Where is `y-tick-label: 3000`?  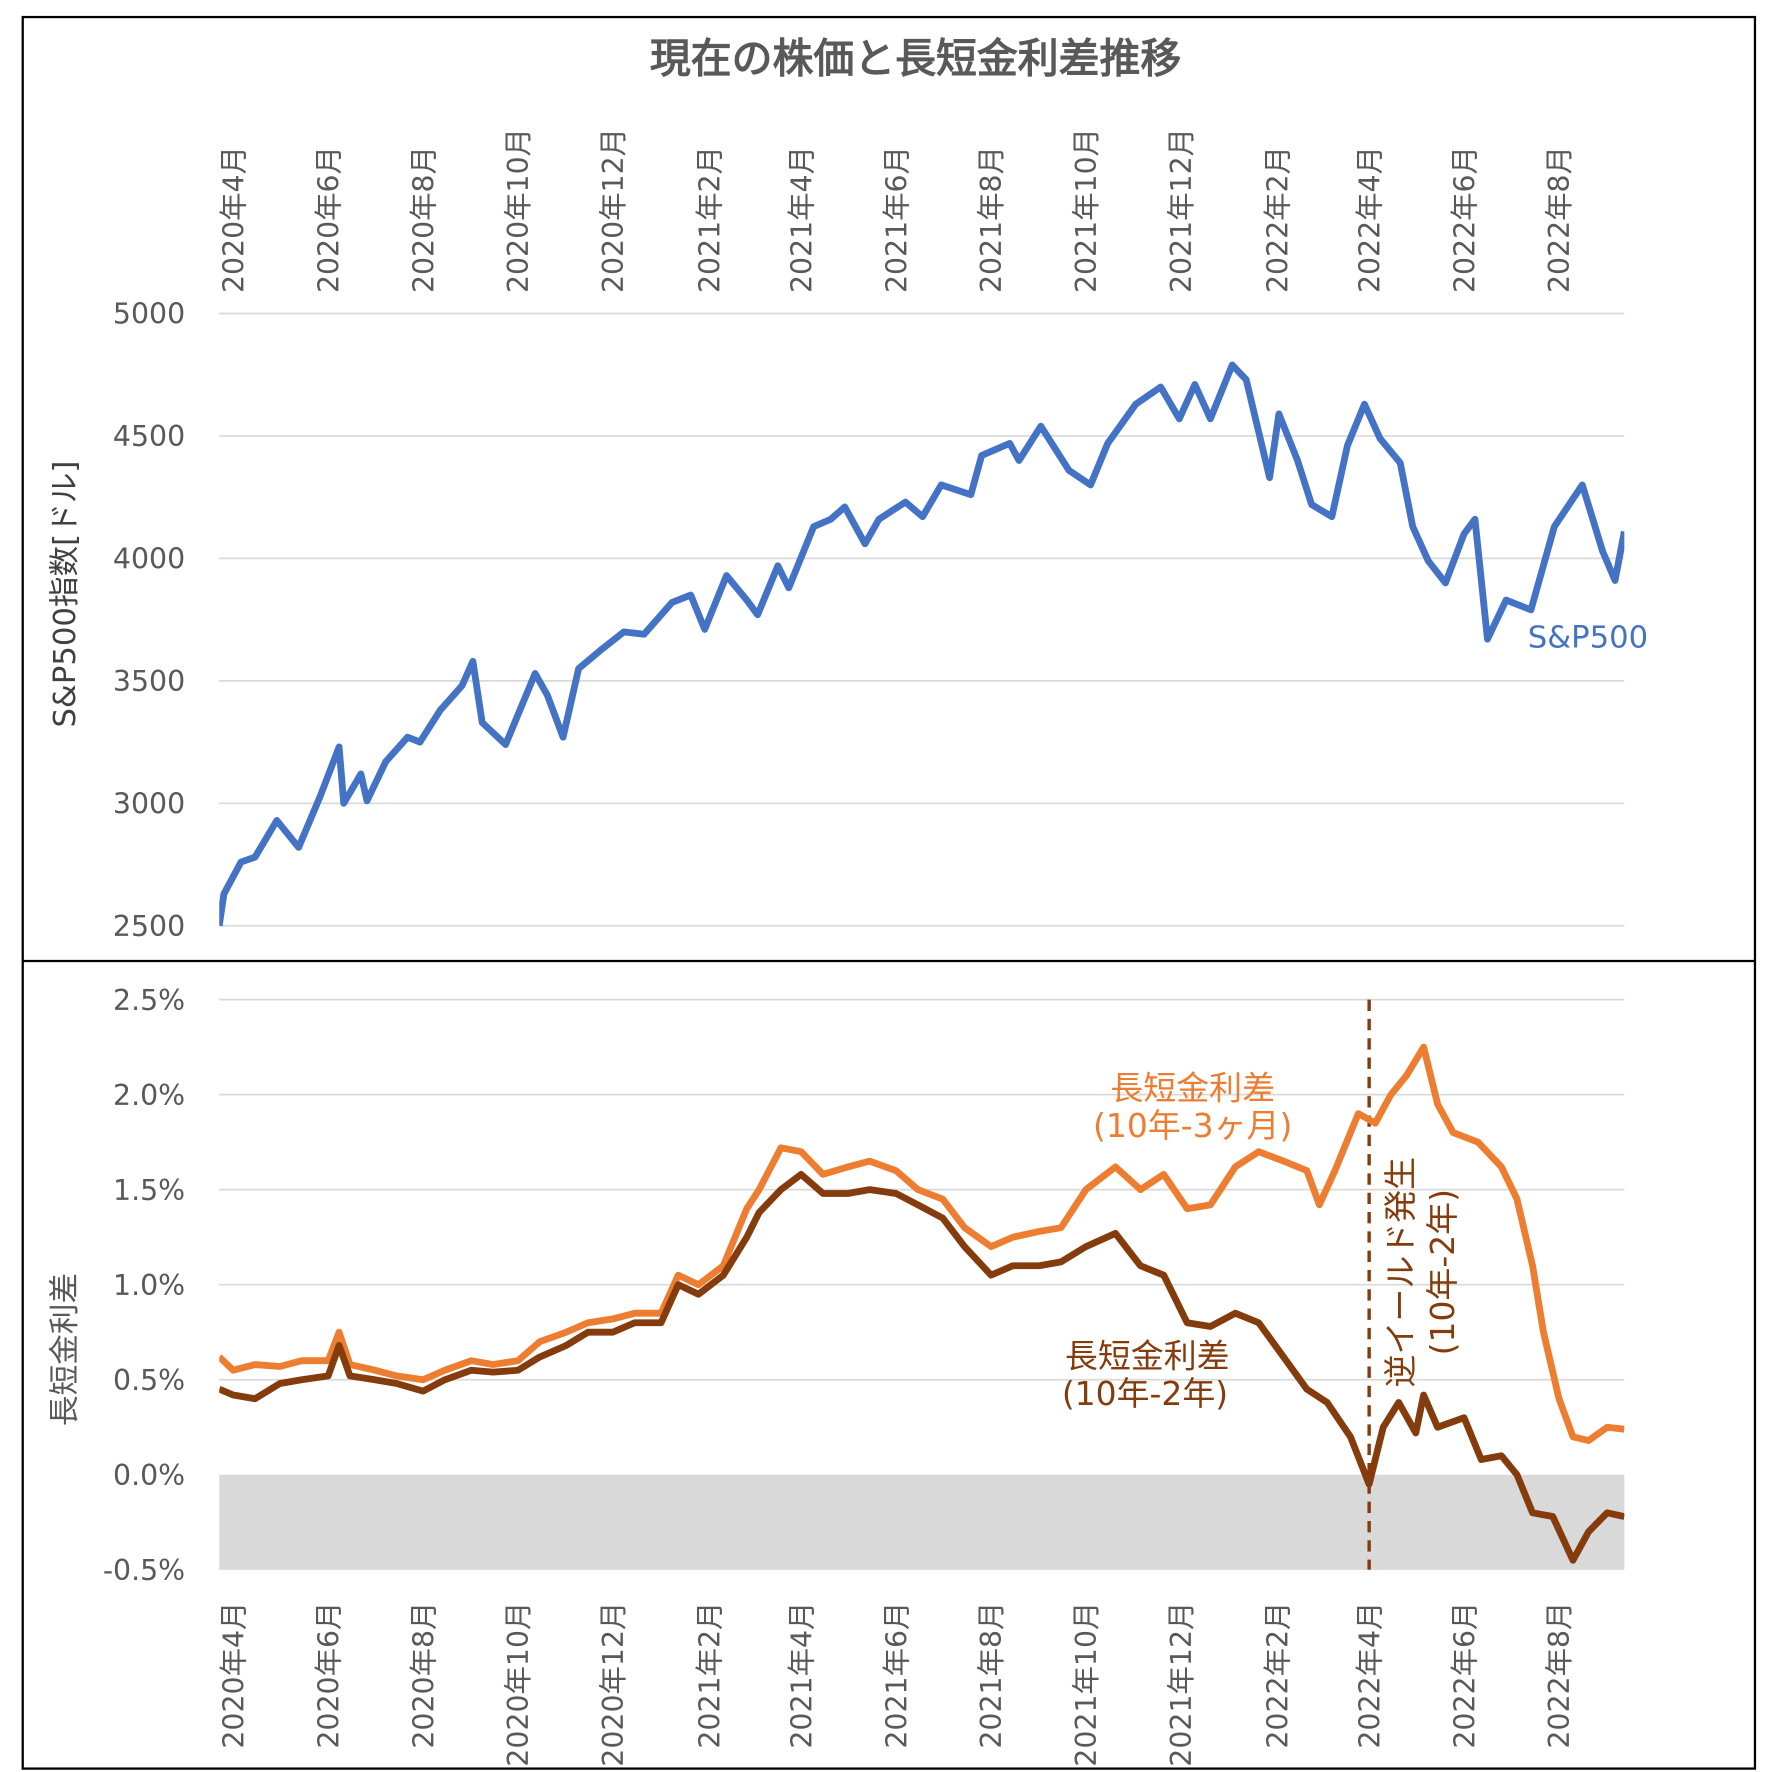 y-tick-label: 3000 is located at coordinates (149, 804).